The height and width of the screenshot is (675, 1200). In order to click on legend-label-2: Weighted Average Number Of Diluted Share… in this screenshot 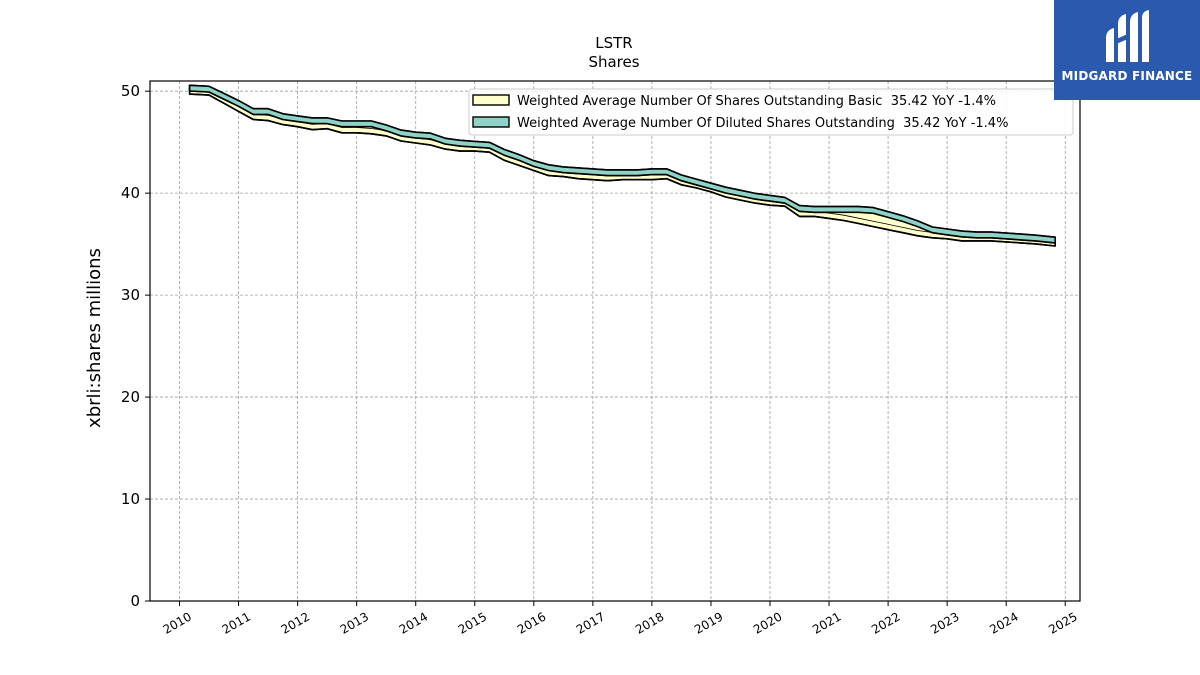, I will do `click(762, 123)`.